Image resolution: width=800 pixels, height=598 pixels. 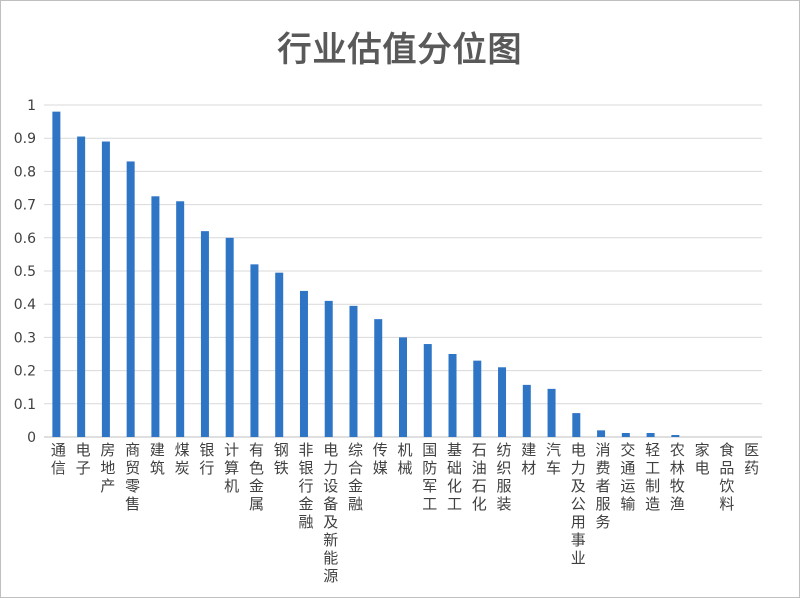 I want to click on x-tick-label: 汽车, so click(x=553, y=459).